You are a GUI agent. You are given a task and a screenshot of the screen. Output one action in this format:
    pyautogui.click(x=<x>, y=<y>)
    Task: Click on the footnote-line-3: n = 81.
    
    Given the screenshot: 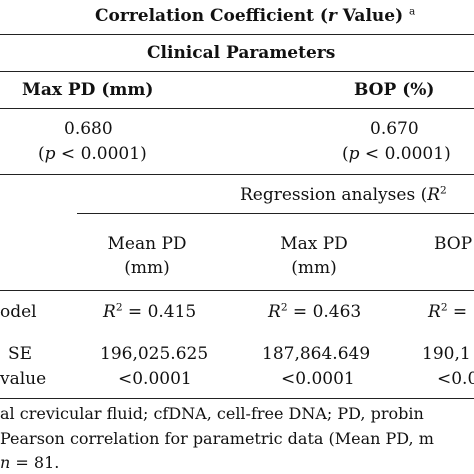 What is the action you would take?
    pyautogui.click(x=30, y=462)
    